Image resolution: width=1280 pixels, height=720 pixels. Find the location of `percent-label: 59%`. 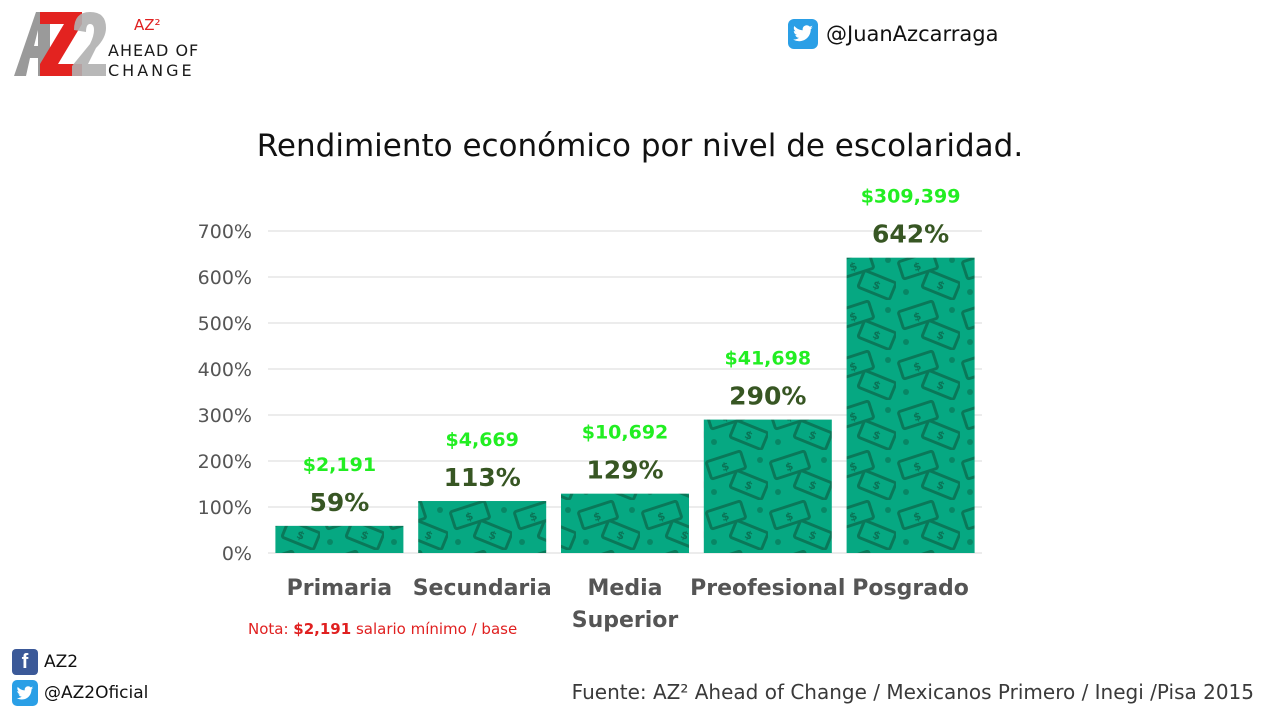

percent-label: 59% is located at coordinates (339, 502).